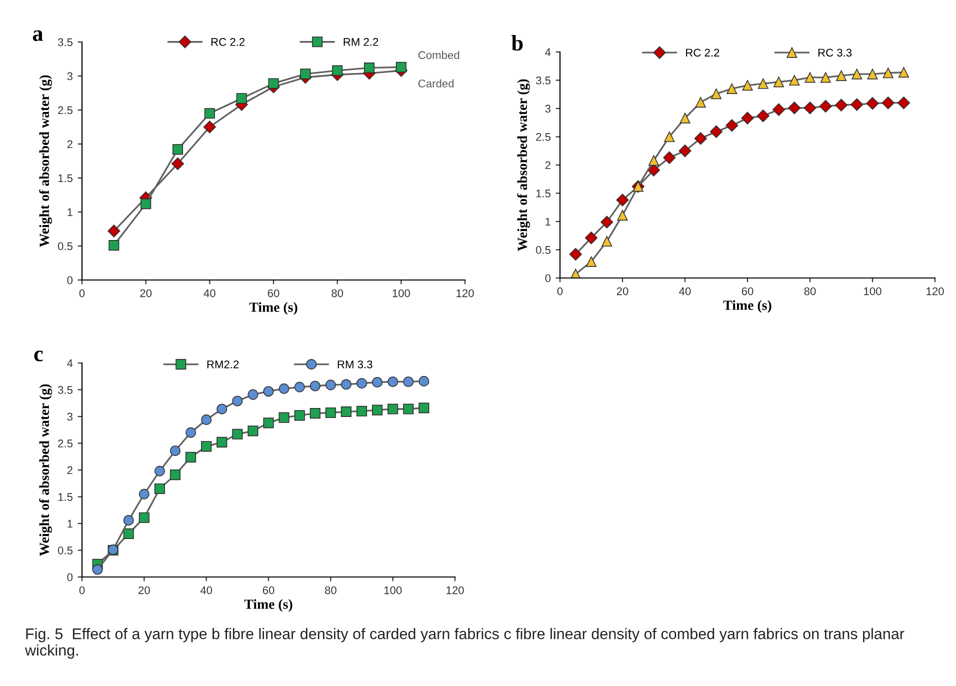 This screenshot has width=956, height=686. Describe the element at coordinates (38, 356) in the screenshot. I see `chart-title: c` at that location.